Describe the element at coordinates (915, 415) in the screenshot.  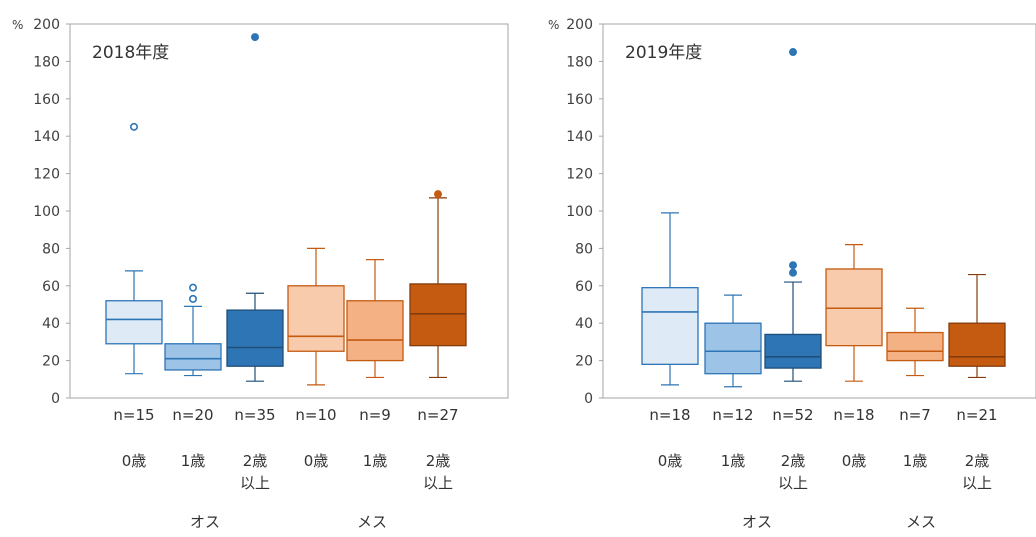
I see `n-label: n=7` at that location.